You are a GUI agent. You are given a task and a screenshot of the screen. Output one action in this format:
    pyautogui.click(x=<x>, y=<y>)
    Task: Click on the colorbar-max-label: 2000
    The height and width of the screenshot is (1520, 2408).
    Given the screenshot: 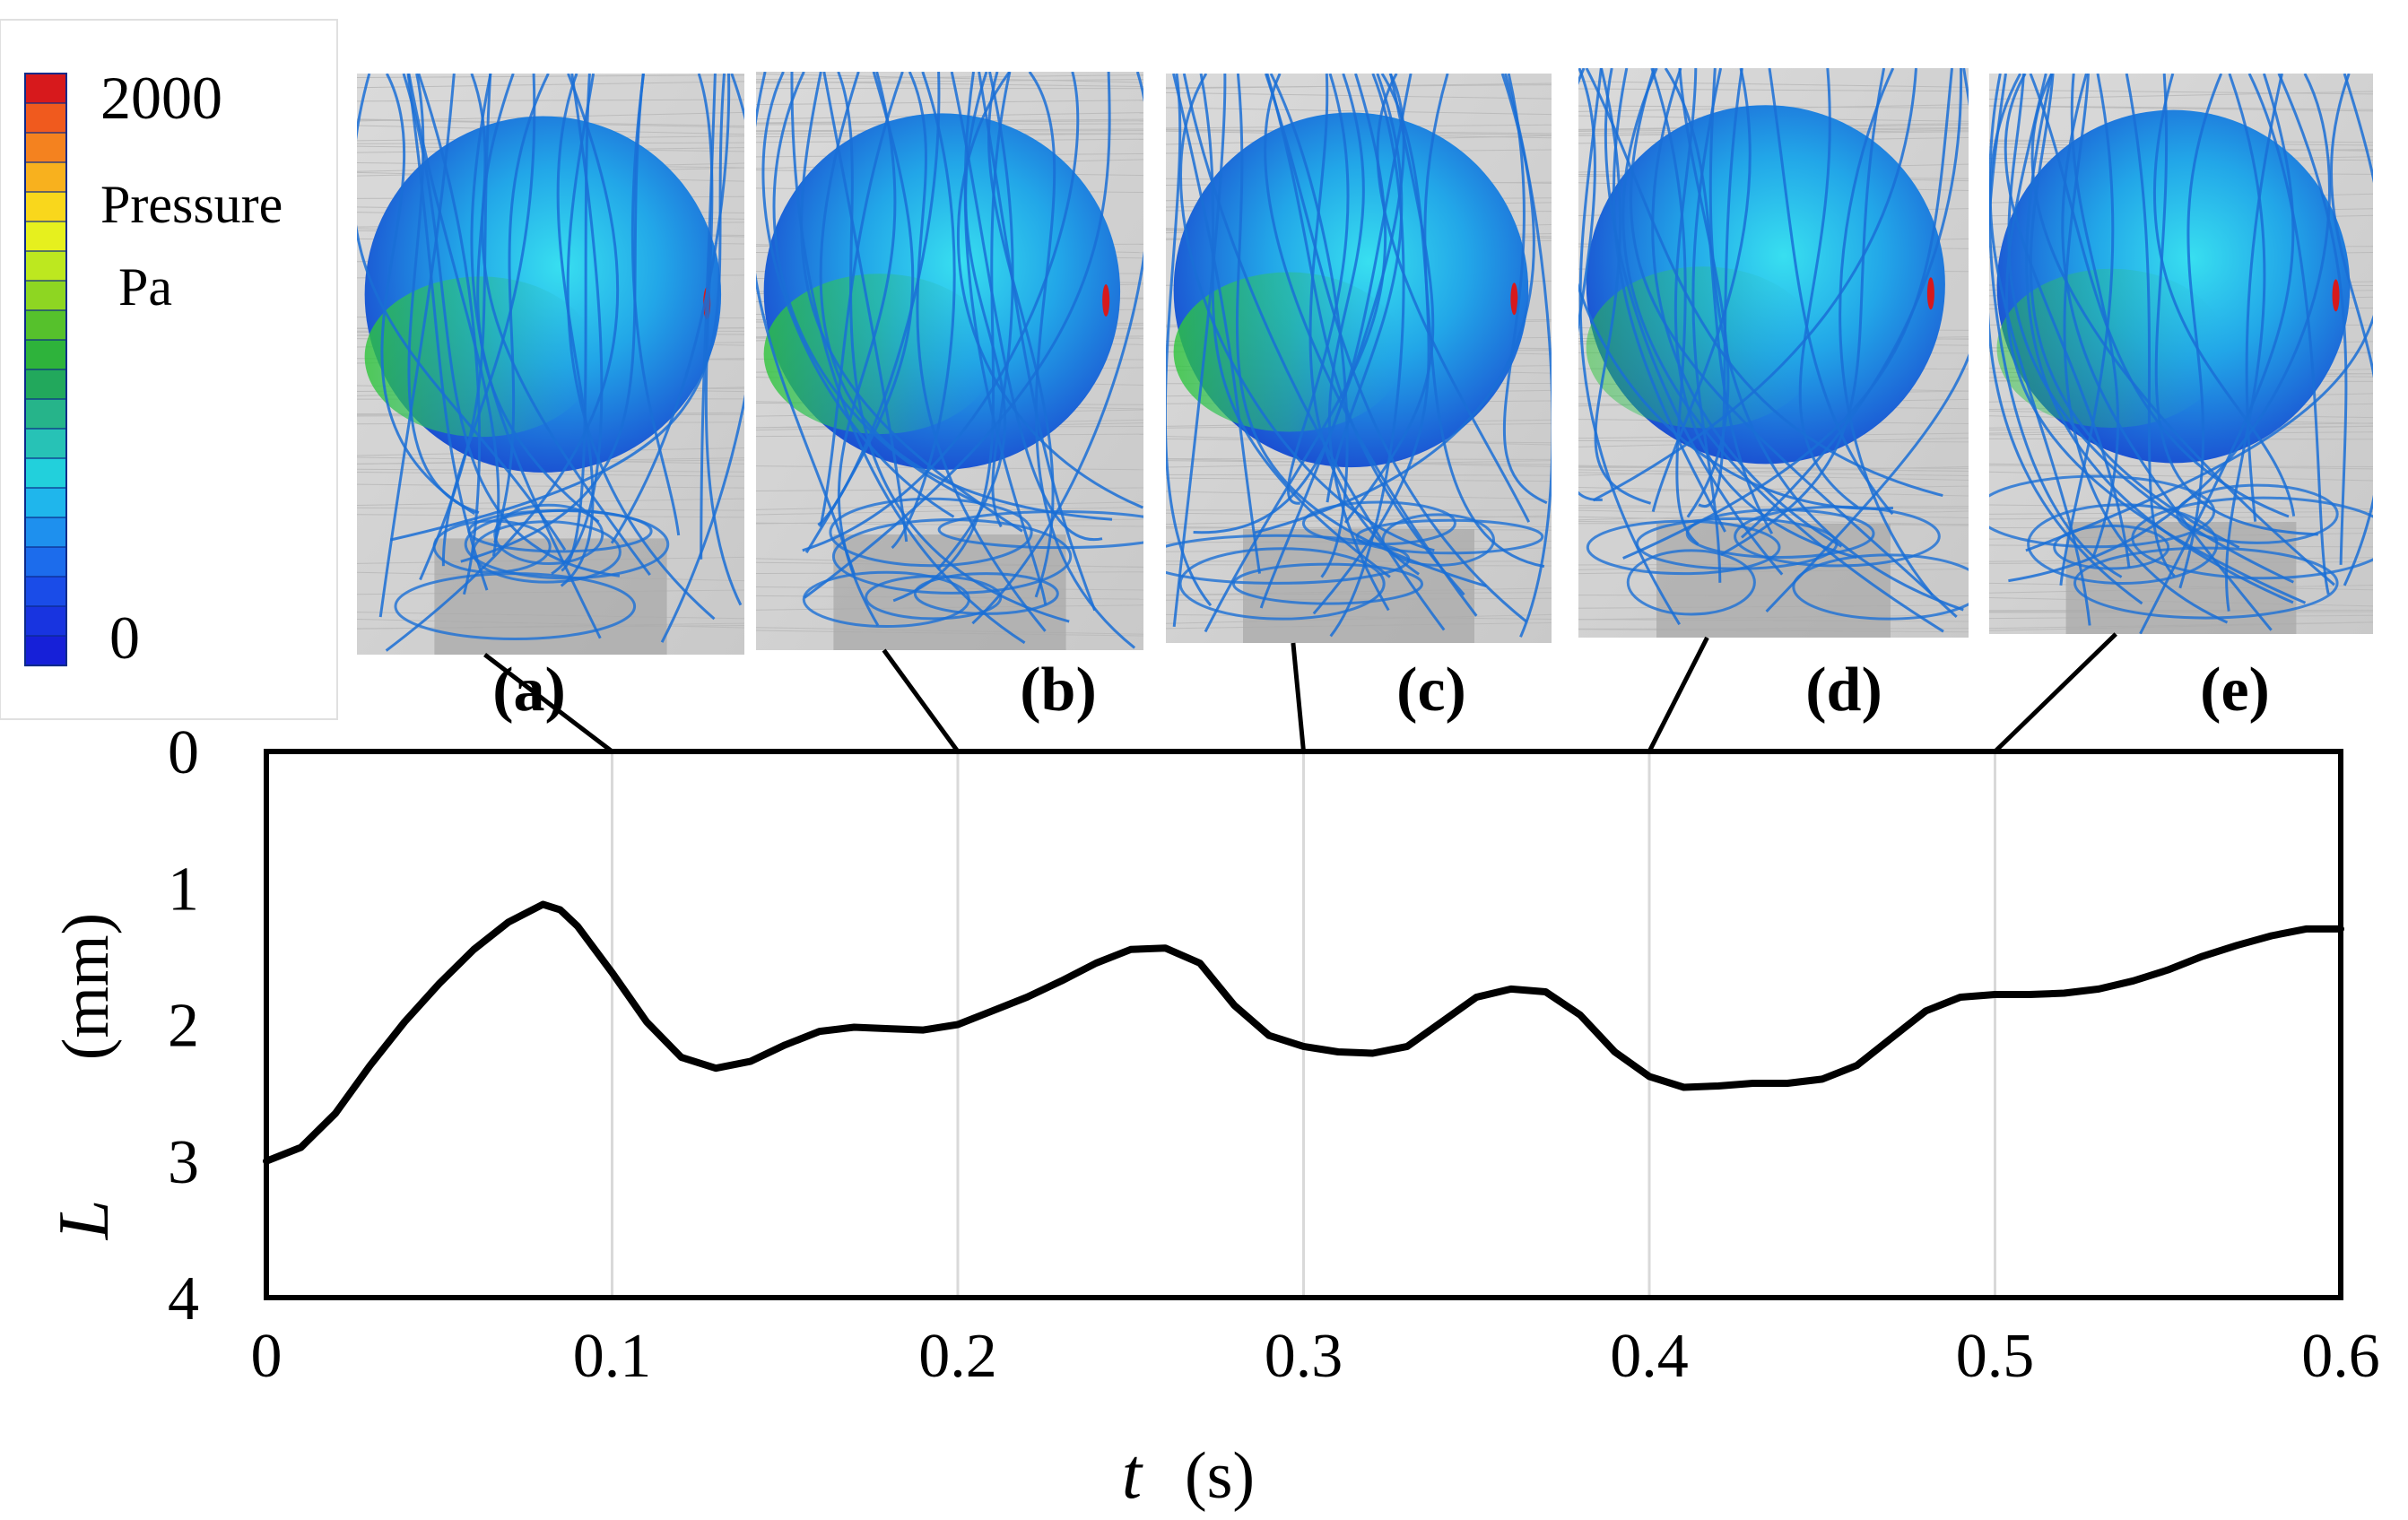 What is the action you would take?
    pyautogui.click(x=161, y=98)
    